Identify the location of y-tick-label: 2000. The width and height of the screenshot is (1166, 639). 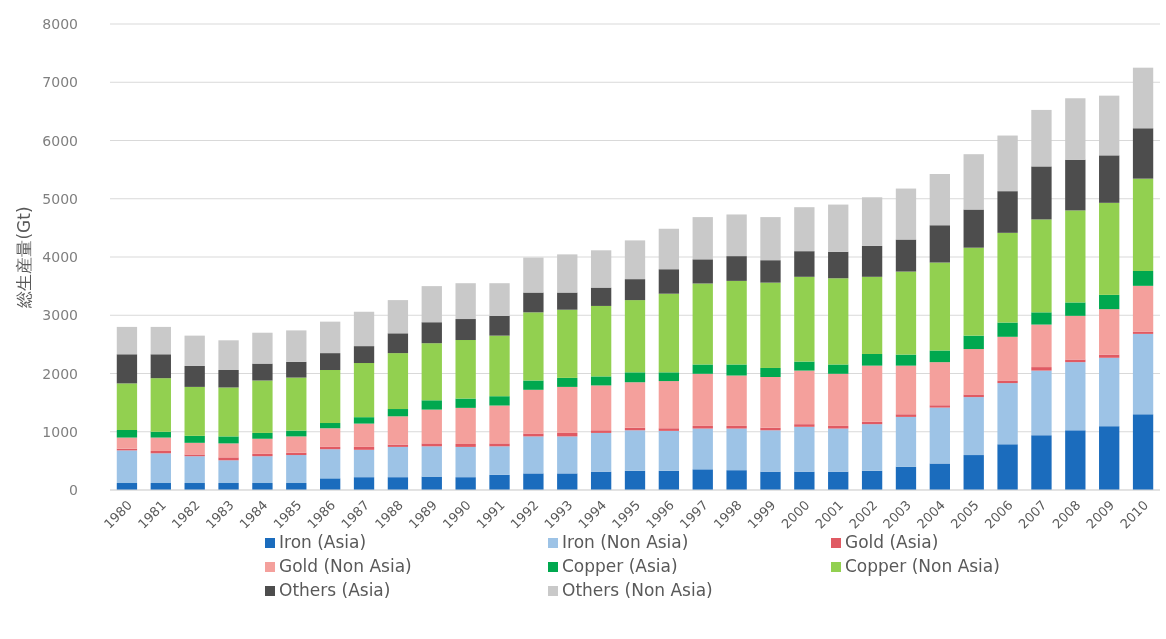
(60, 373).